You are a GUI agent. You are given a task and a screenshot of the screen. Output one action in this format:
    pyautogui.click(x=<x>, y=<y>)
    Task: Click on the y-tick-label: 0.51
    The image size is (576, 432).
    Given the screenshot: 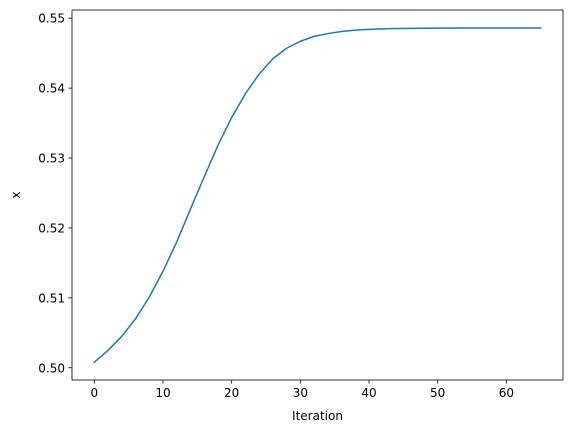 What is the action you would take?
    pyautogui.click(x=51, y=298)
    